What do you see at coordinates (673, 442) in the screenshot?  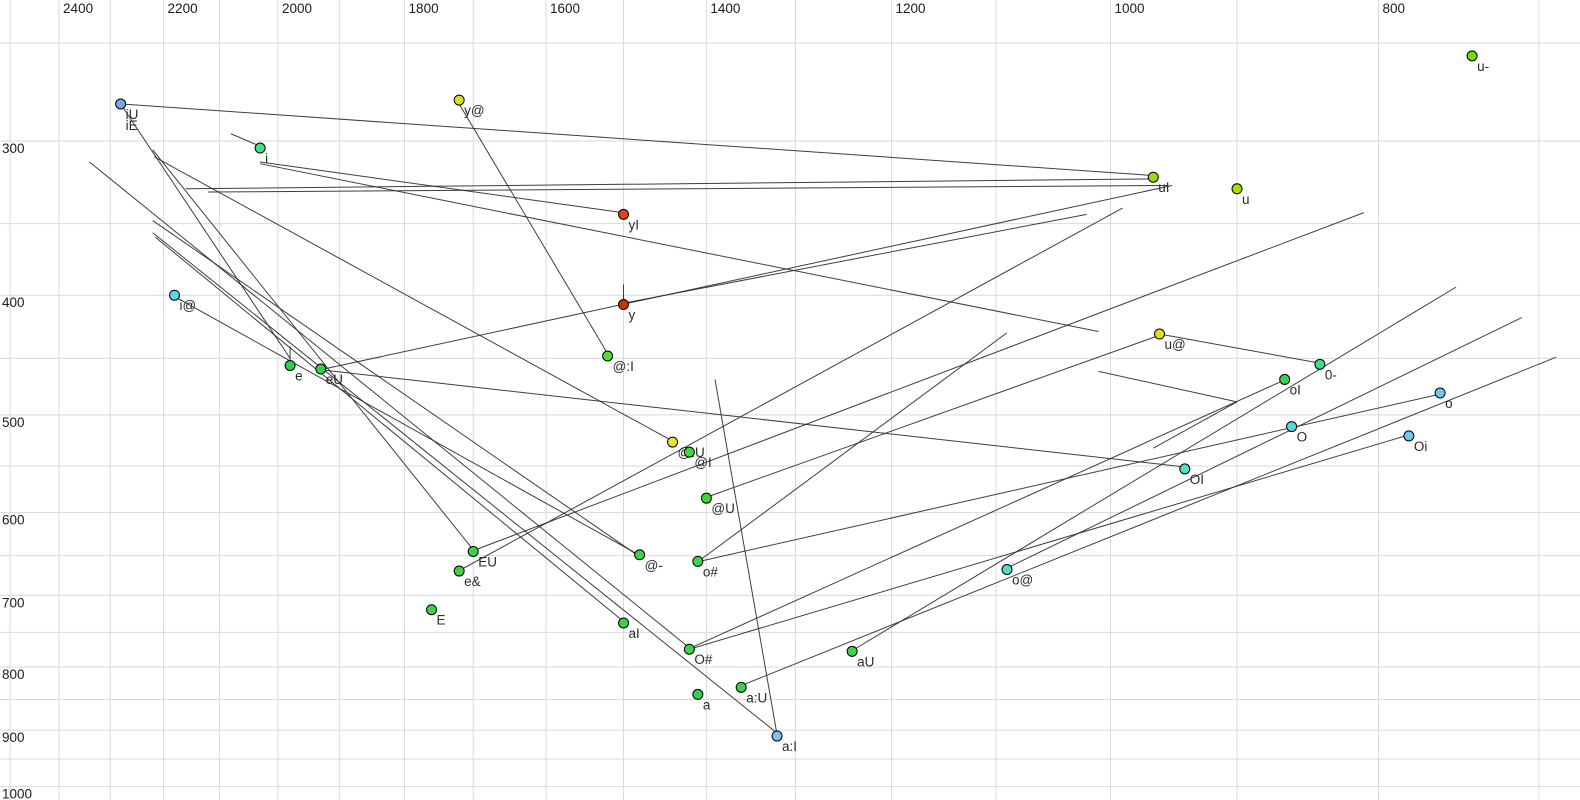 I see `vowel-point-@:U` at bounding box center [673, 442].